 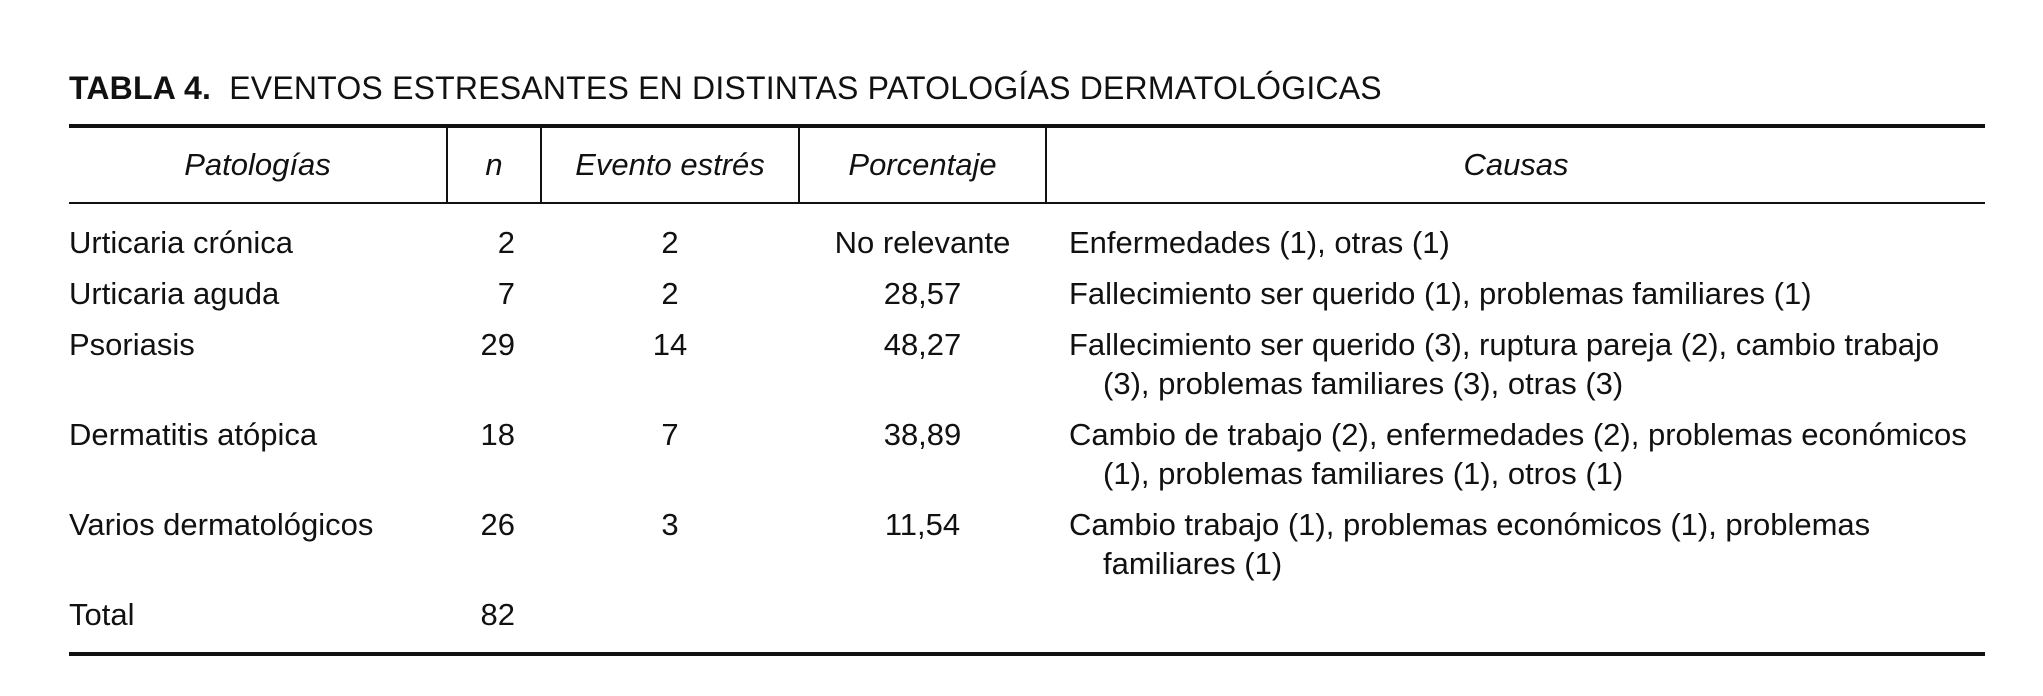 I want to click on cell-evento: 14, so click(x=670, y=344).